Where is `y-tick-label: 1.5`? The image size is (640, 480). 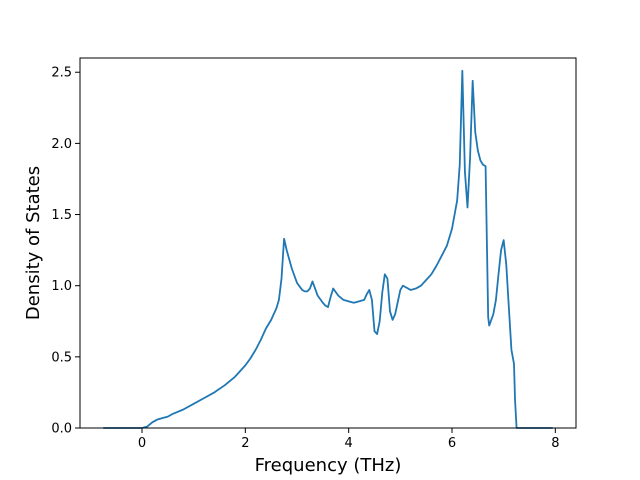
y-tick-label: 1.5 is located at coordinates (61, 215).